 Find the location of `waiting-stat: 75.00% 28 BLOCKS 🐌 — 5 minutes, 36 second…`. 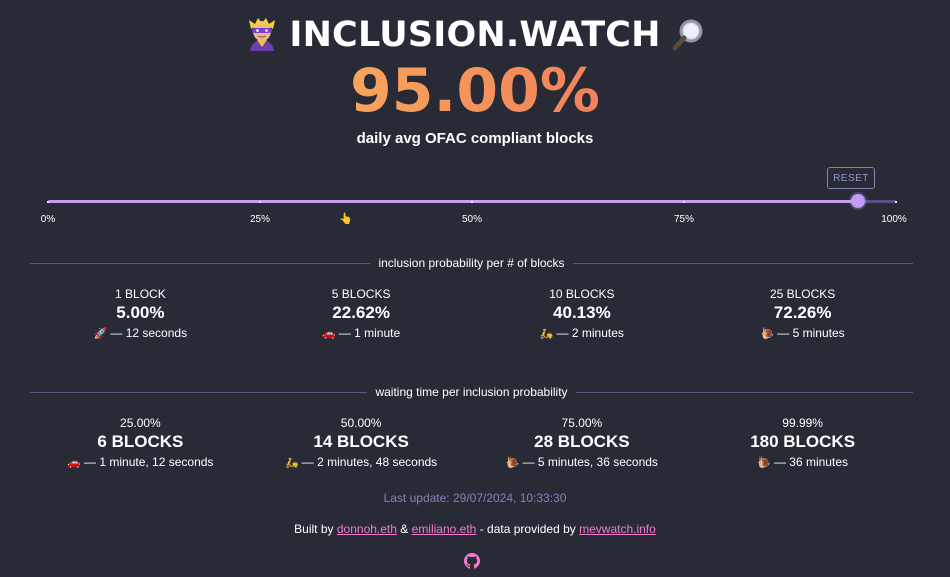

waiting-stat: 75.00% 28 BLOCKS 🐌 — 5 minutes, 36 second… is located at coordinates (582, 443).